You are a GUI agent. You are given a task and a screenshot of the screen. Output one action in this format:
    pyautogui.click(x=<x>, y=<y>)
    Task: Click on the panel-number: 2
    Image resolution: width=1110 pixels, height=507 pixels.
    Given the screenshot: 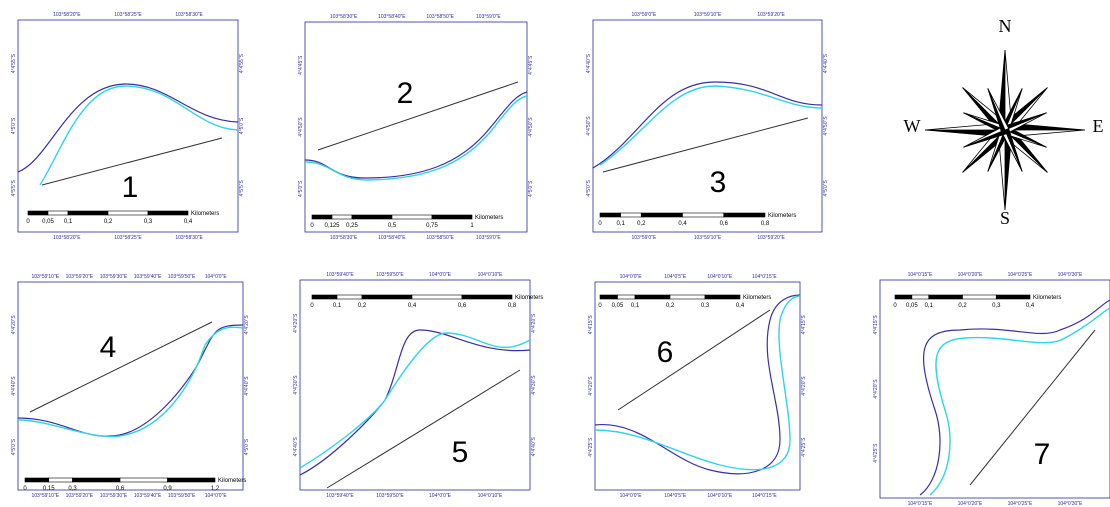 What is the action you would take?
    pyautogui.click(x=405, y=93)
    